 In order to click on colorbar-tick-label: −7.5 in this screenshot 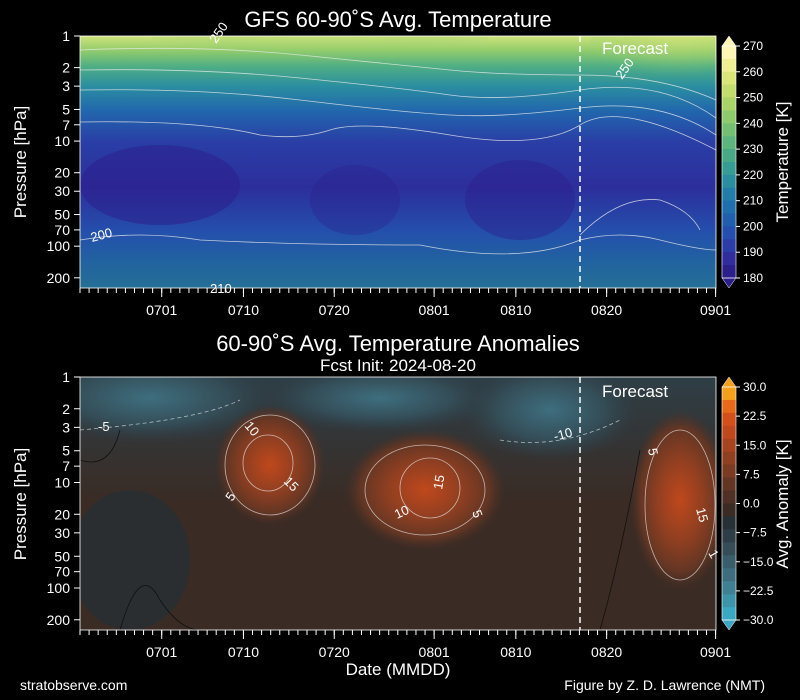, I will do `click(755, 533)`.